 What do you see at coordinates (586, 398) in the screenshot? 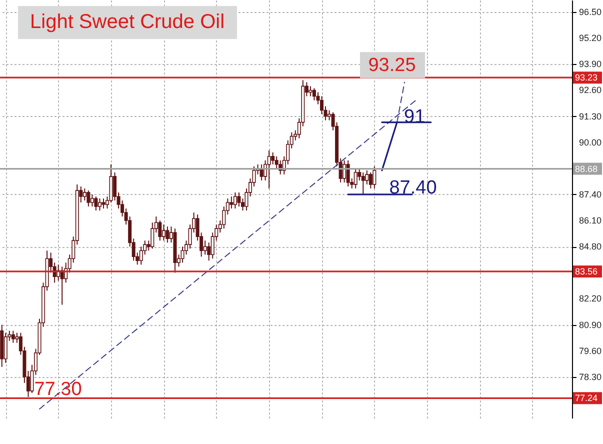
I see `ref-line-label: 77.24` at bounding box center [586, 398].